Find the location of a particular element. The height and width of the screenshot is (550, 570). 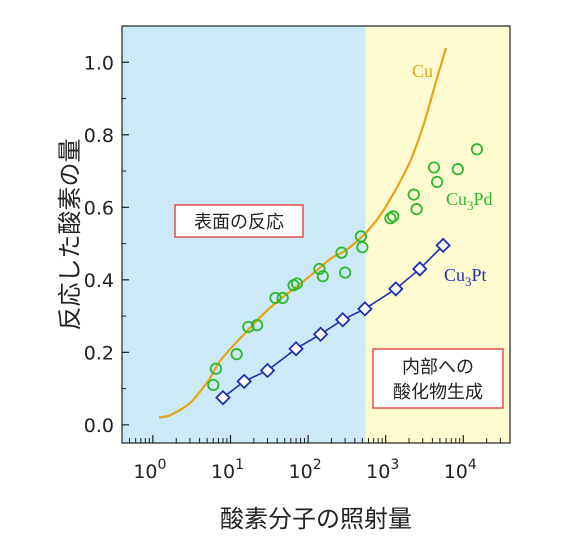

x-tick-label: 10¹ is located at coordinates (227, 470).